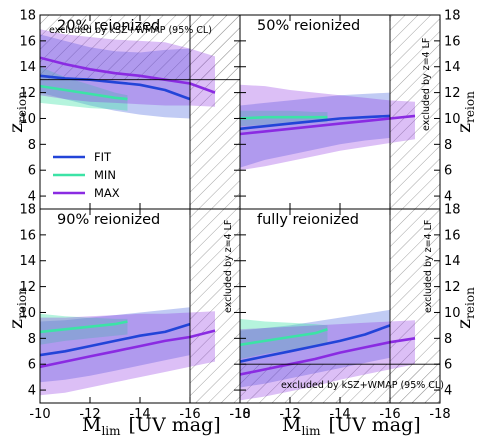  I want to click on legend-label-fit: FIT, so click(103, 157).